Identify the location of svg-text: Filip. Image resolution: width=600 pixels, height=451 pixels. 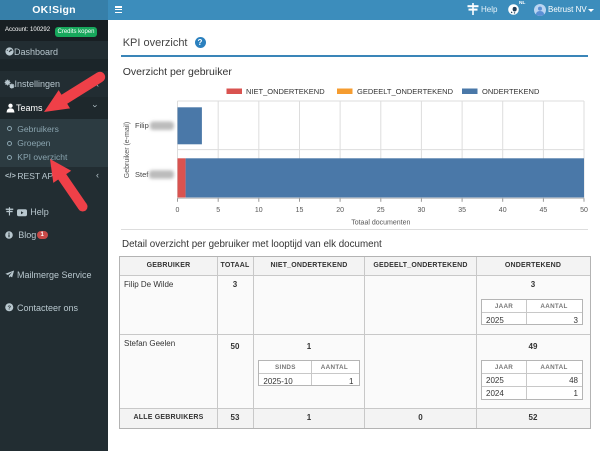
(142, 125).